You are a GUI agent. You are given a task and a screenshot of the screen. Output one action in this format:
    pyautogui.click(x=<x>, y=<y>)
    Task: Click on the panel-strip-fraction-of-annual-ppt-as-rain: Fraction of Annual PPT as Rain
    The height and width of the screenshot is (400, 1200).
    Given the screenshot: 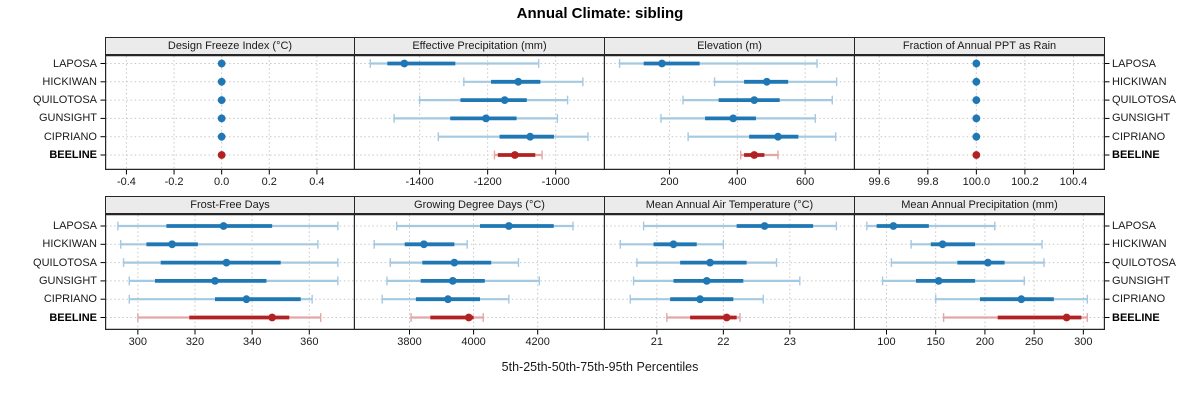 What is the action you would take?
    pyautogui.click(x=980, y=46)
    